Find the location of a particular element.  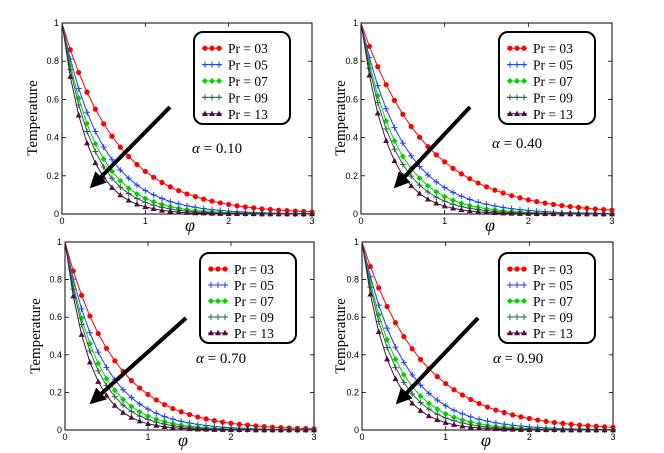

trend-arrow is located at coordinates (437, 360).